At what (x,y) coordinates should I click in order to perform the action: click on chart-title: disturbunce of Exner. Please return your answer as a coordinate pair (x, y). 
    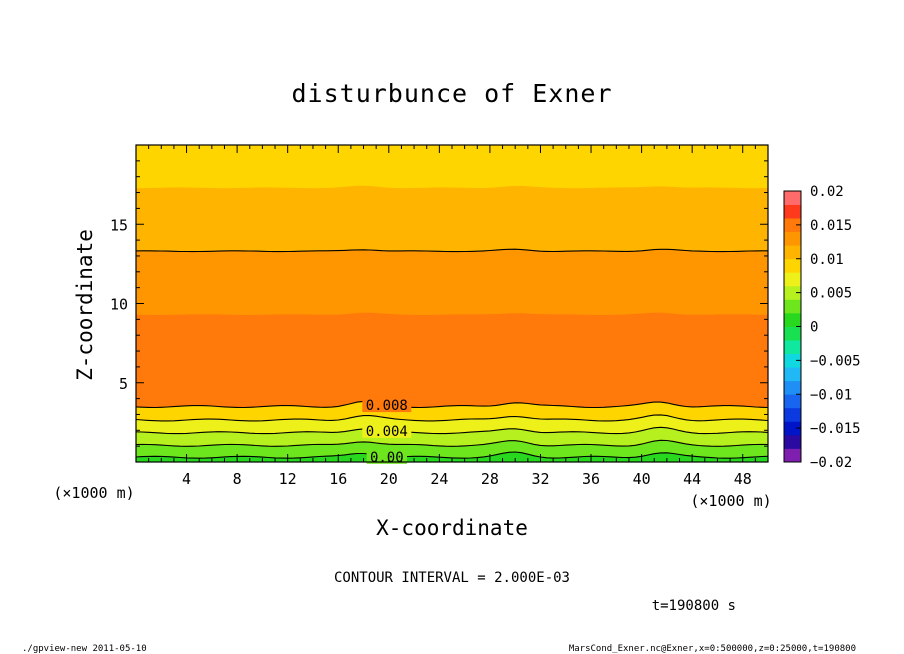
    Looking at the image, I should click on (451, 93).